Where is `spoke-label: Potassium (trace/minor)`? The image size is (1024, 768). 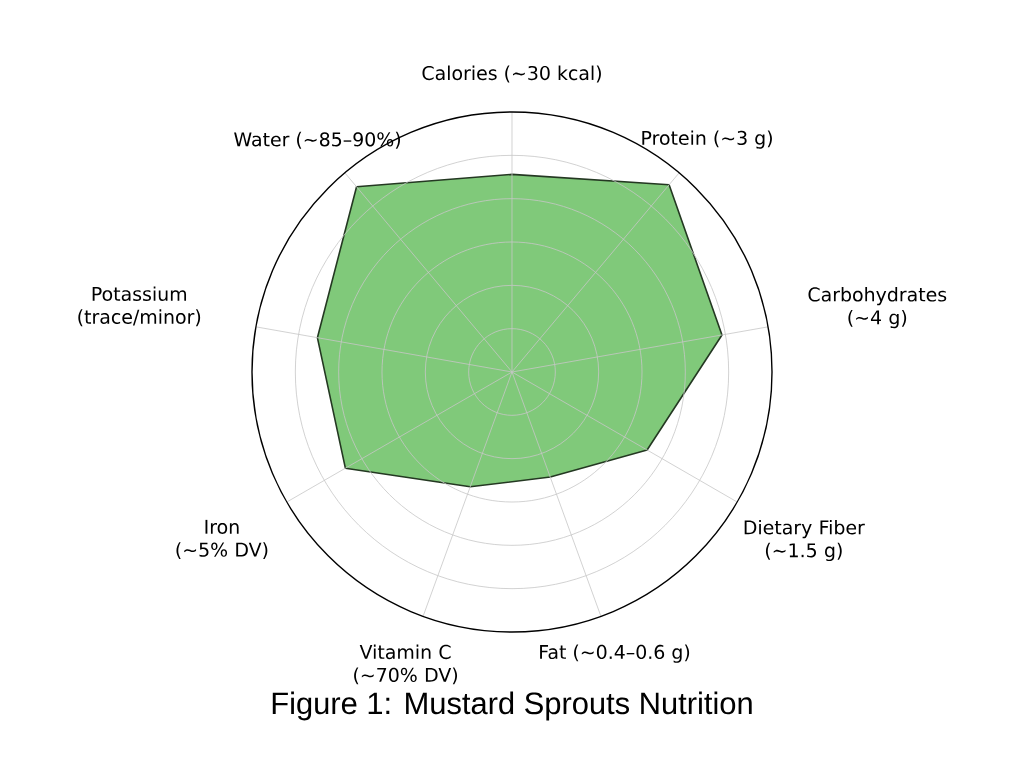 spoke-label: Potassium (trace/minor) is located at coordinates (139, 306).